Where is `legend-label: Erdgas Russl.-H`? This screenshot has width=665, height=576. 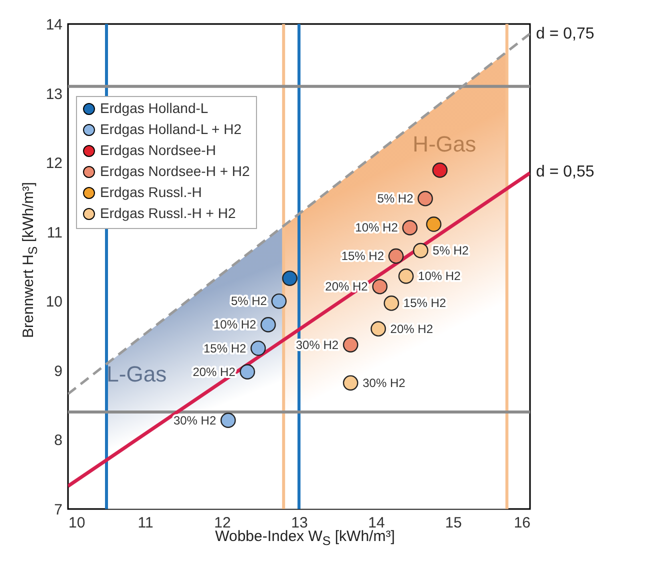
legend-label: Erdgas Russl.-H is located at coordinates (151, 192).